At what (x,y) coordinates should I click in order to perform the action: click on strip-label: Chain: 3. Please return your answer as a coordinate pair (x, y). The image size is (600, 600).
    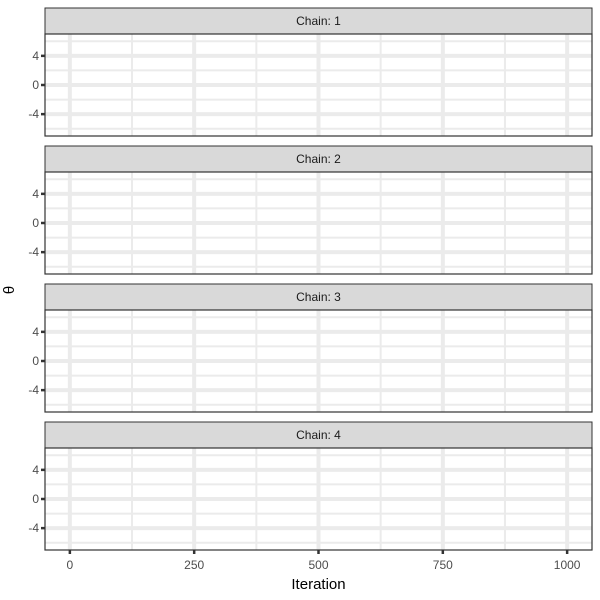
    Looking at the image, I should click on (318, 297).